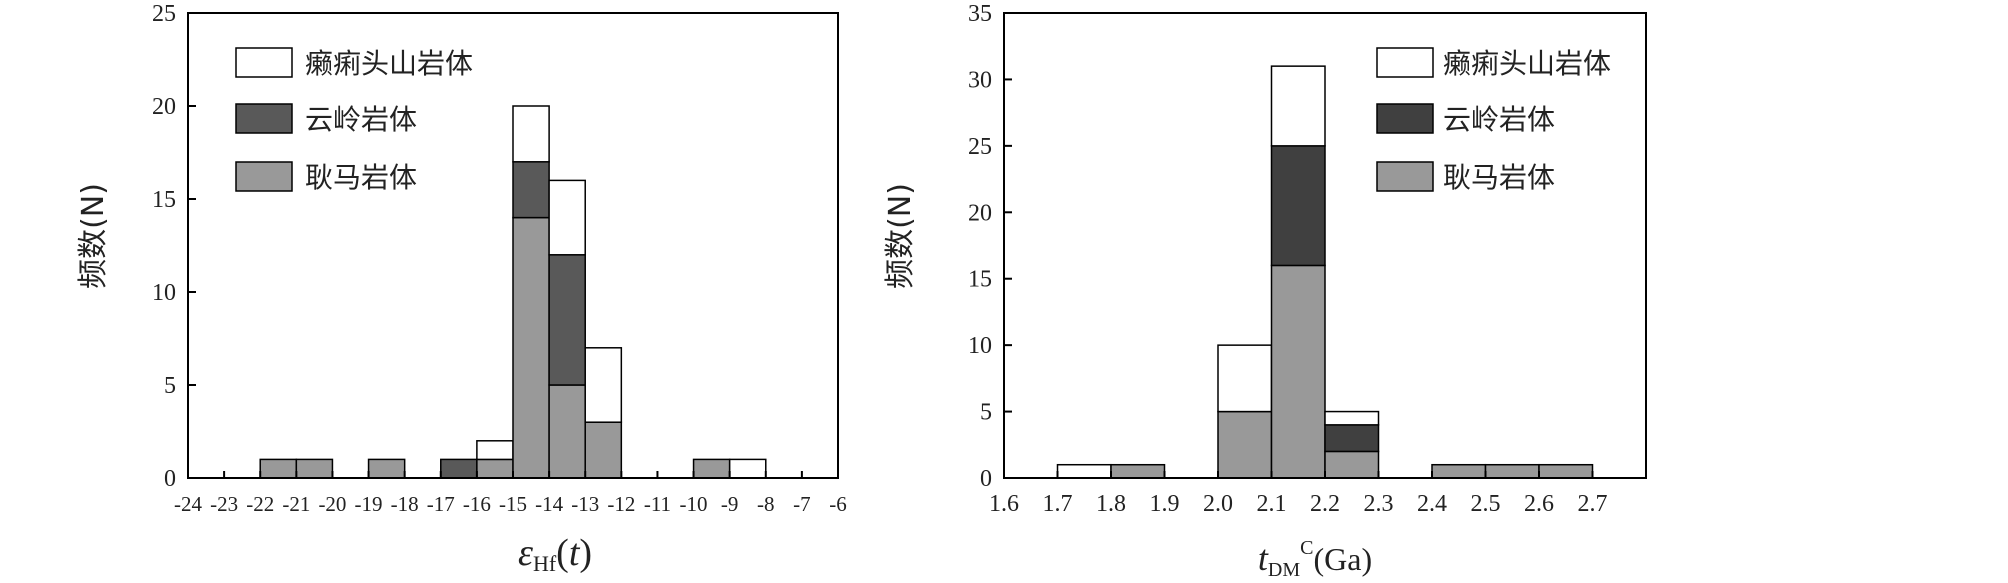  What do you see at coordinates (657, 504) in the screenshot?
I see `x-tick-label: -11` at bounding box center [657, 504].